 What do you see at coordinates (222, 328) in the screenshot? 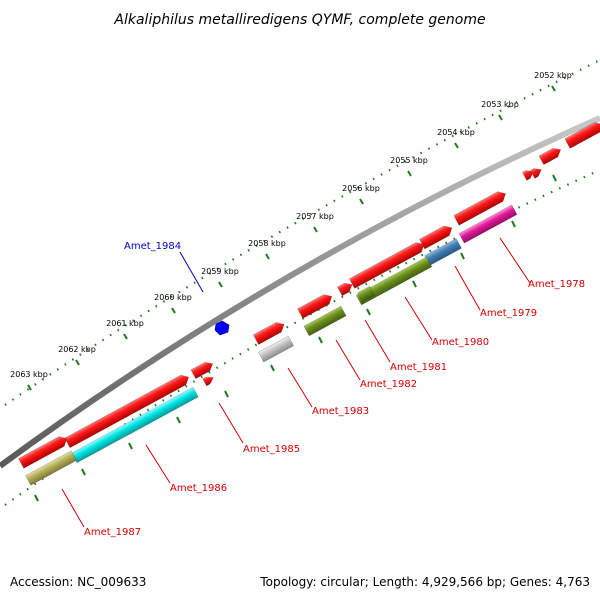
I see `gene-amet-1984` at bounding box center [222, 328].